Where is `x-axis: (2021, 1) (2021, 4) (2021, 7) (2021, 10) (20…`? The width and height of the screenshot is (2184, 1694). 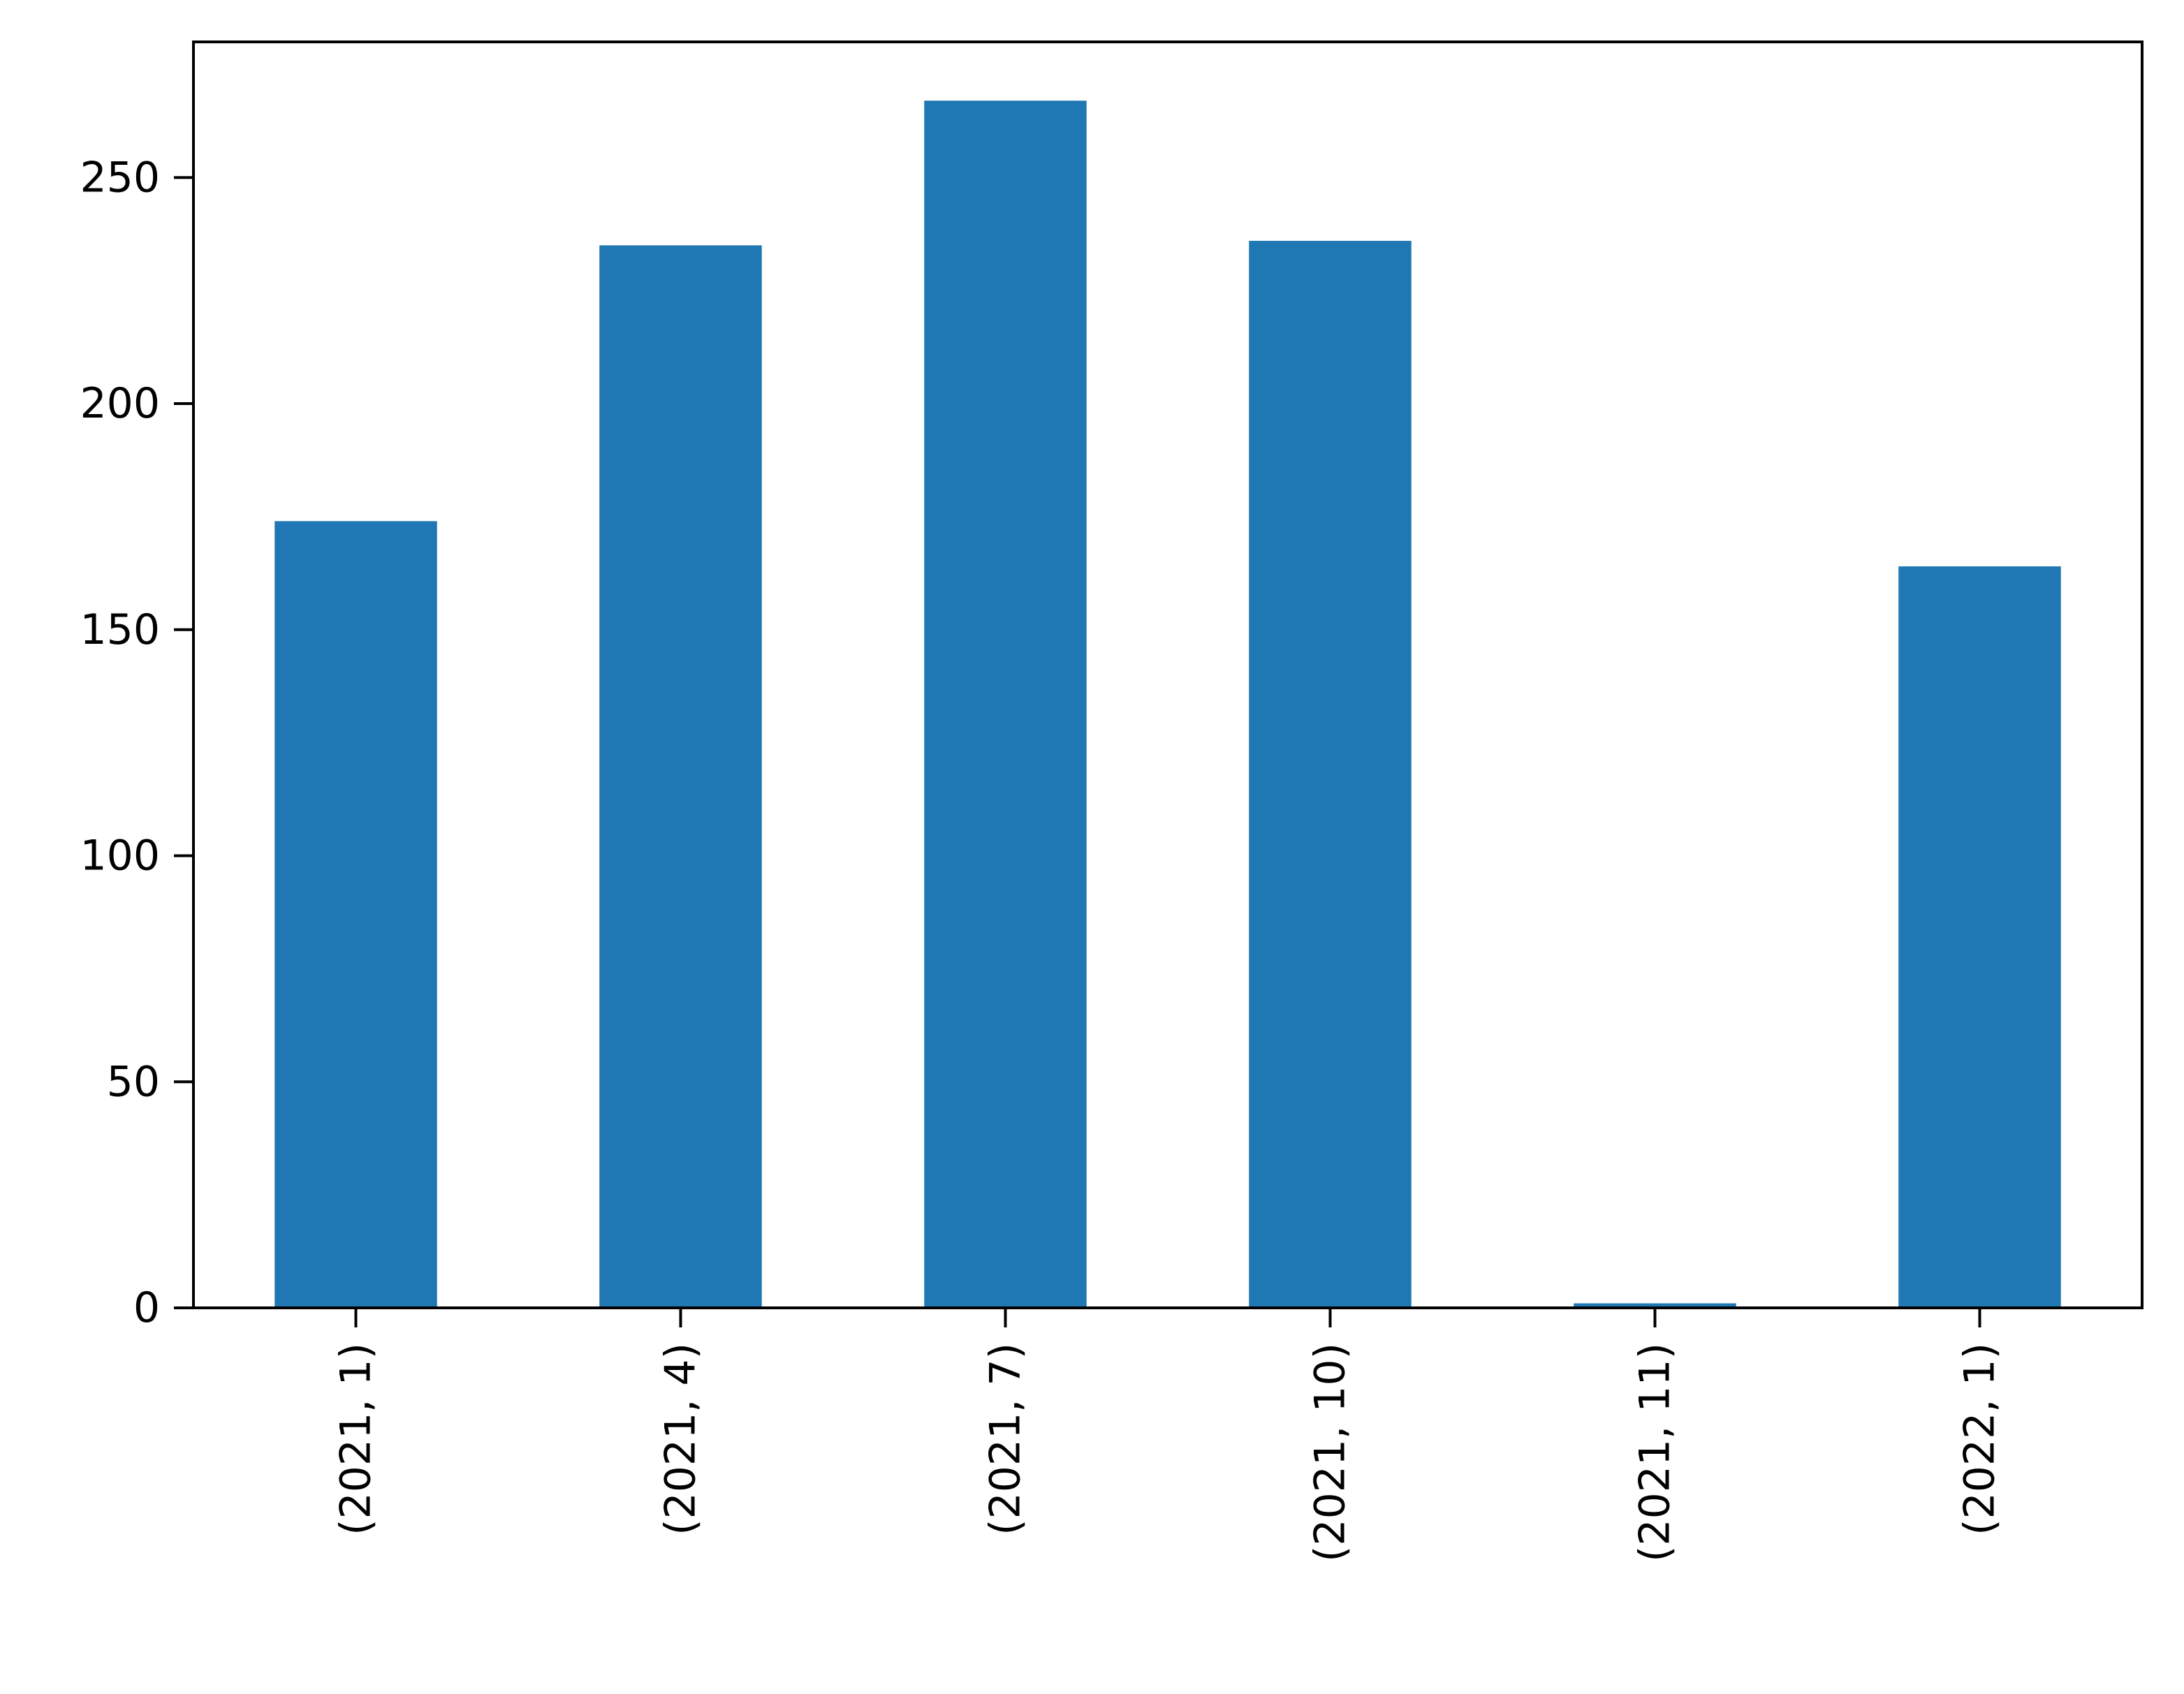
x-axis: (2021, 1) (2021, 4) (2021, 7) (2021, 10) (20… is located at coordinates (1168, 1435).